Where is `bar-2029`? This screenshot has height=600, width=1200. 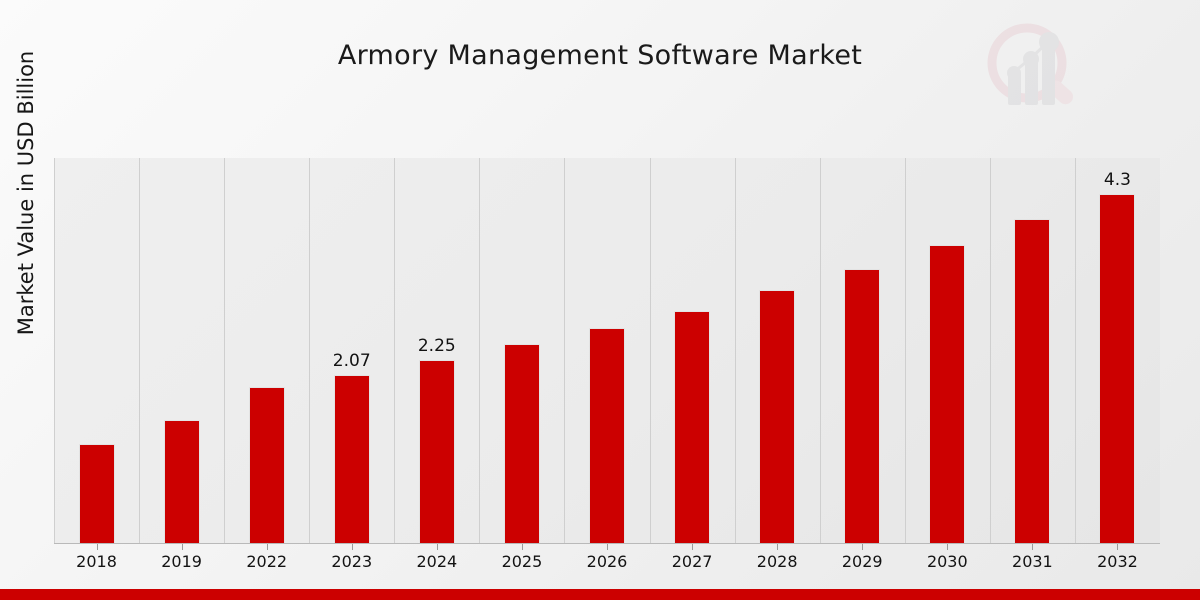 bar-2029 is located at coordinates (862, 406).